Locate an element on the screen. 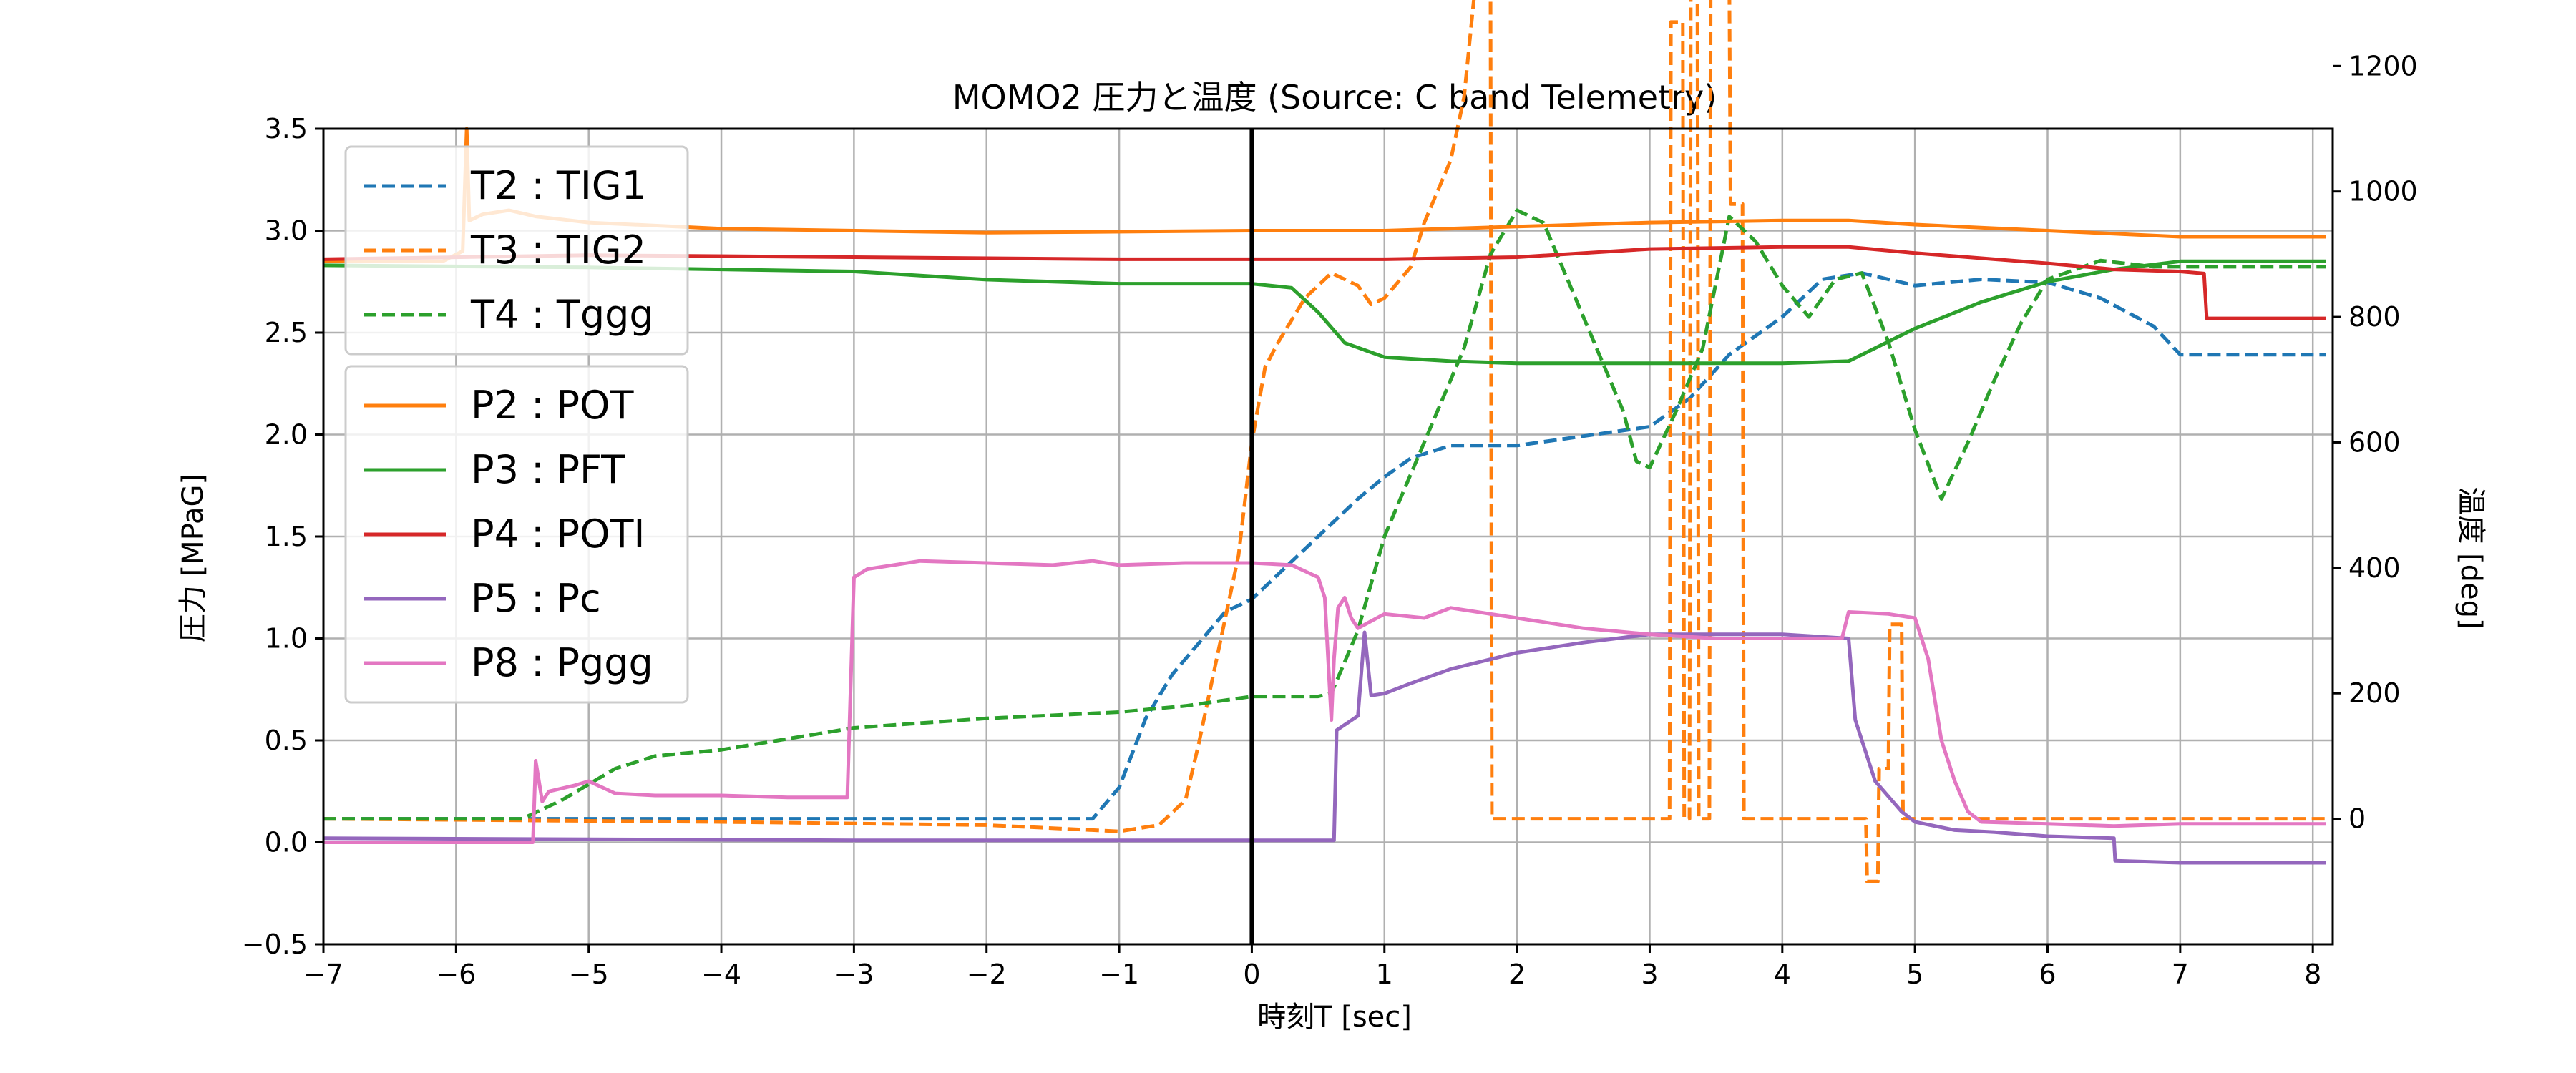  y-tick-label: 2.0 is located at coordinates (286, 435).